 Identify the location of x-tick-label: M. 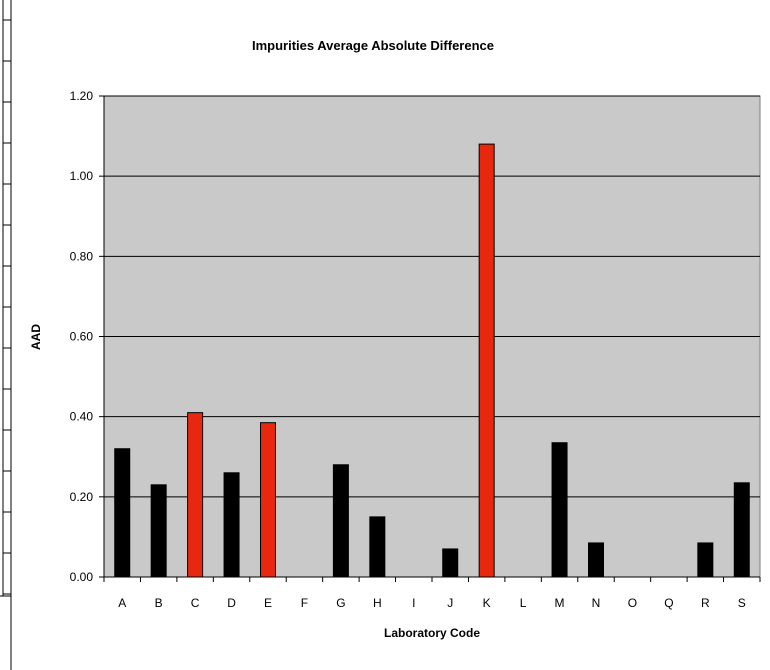
(560, 603).